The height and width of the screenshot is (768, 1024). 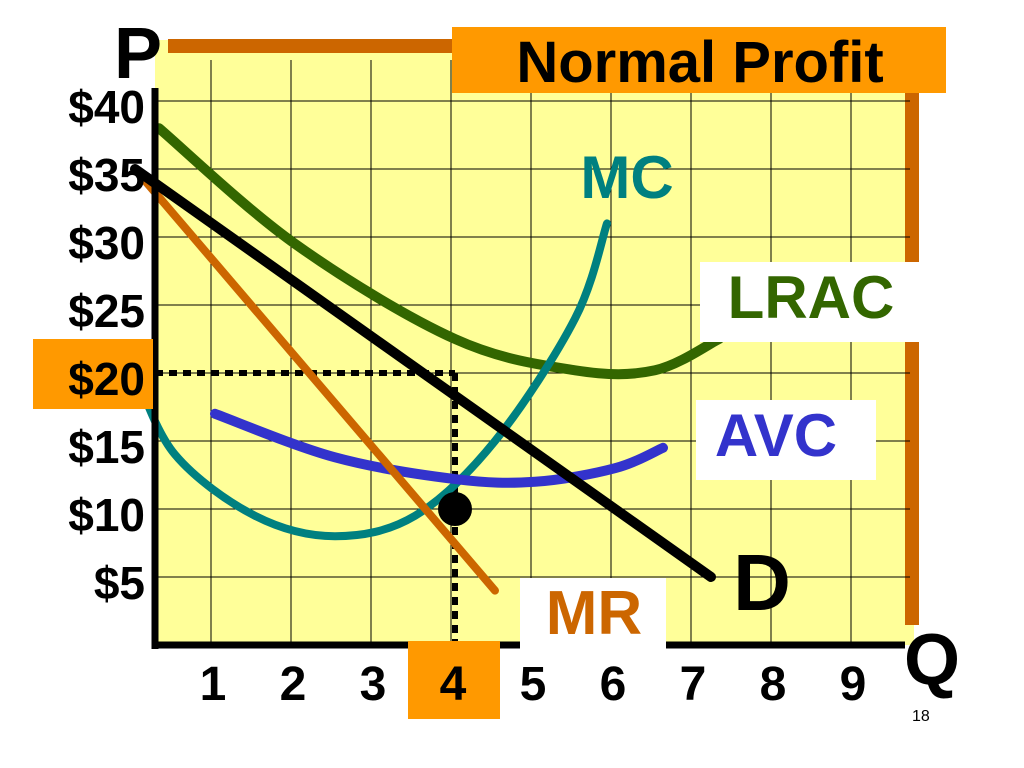 What do you see at coordinates (106, 175) in the screenshot?
I see `y-tick-label: $35` at bounding box center [106, 175].